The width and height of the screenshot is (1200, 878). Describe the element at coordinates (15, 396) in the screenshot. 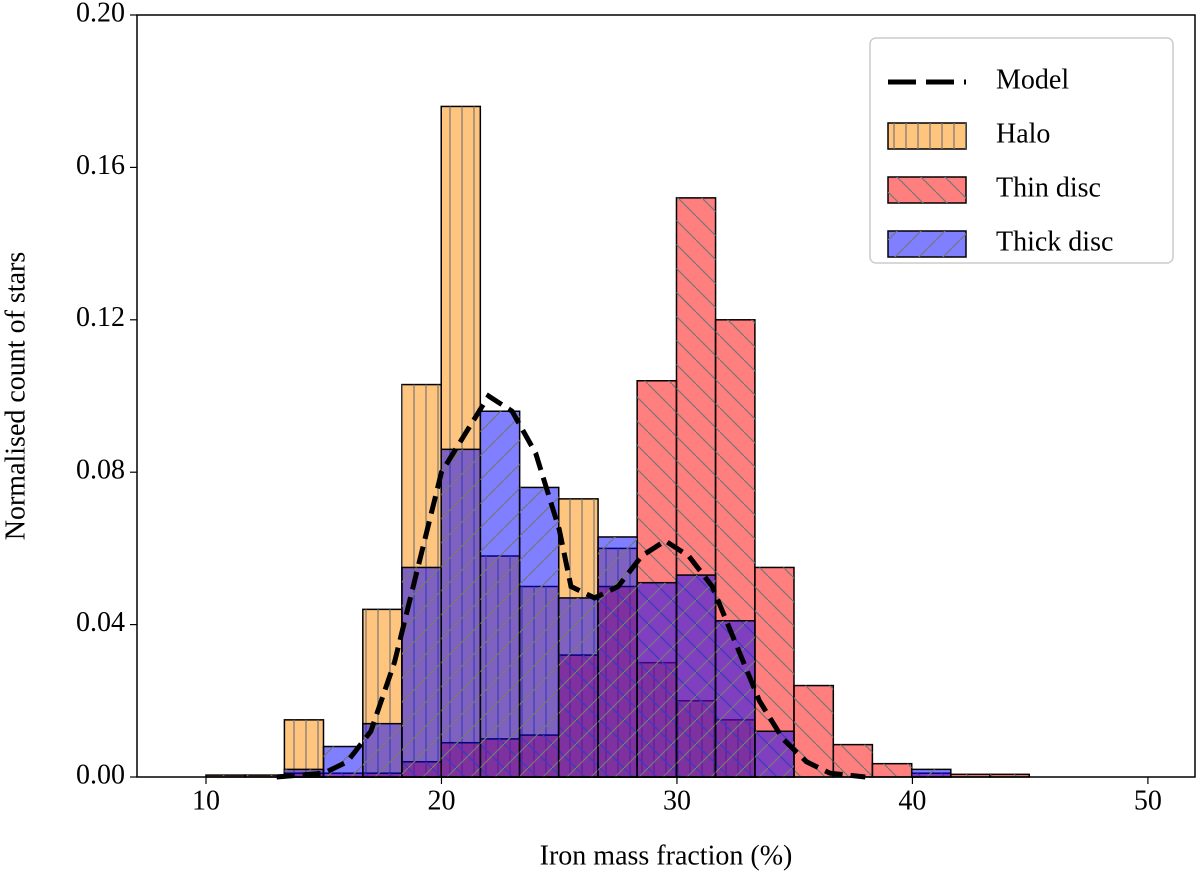

I see `y-axis-label: Normalised count of stars` at that location.